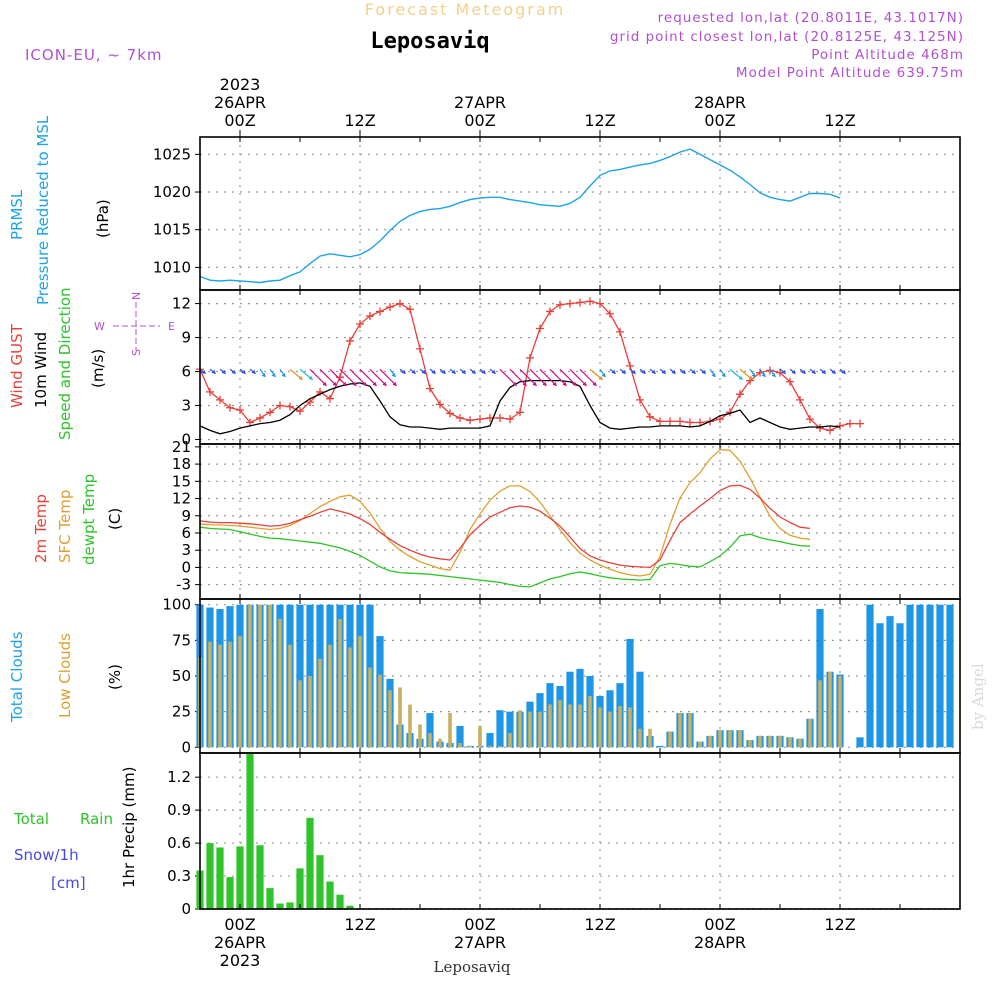 Image resolution: width=1000 pixels, height=1000 pixels. I want to click on panel-frame, so click(580, 367).